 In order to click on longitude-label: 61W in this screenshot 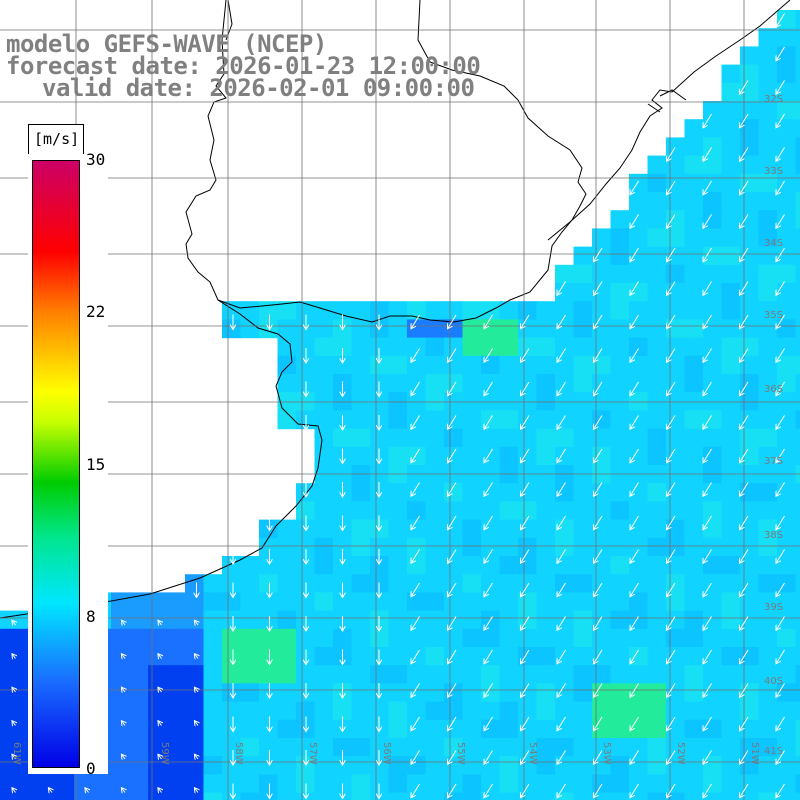, I will do `click(16, 753)`.